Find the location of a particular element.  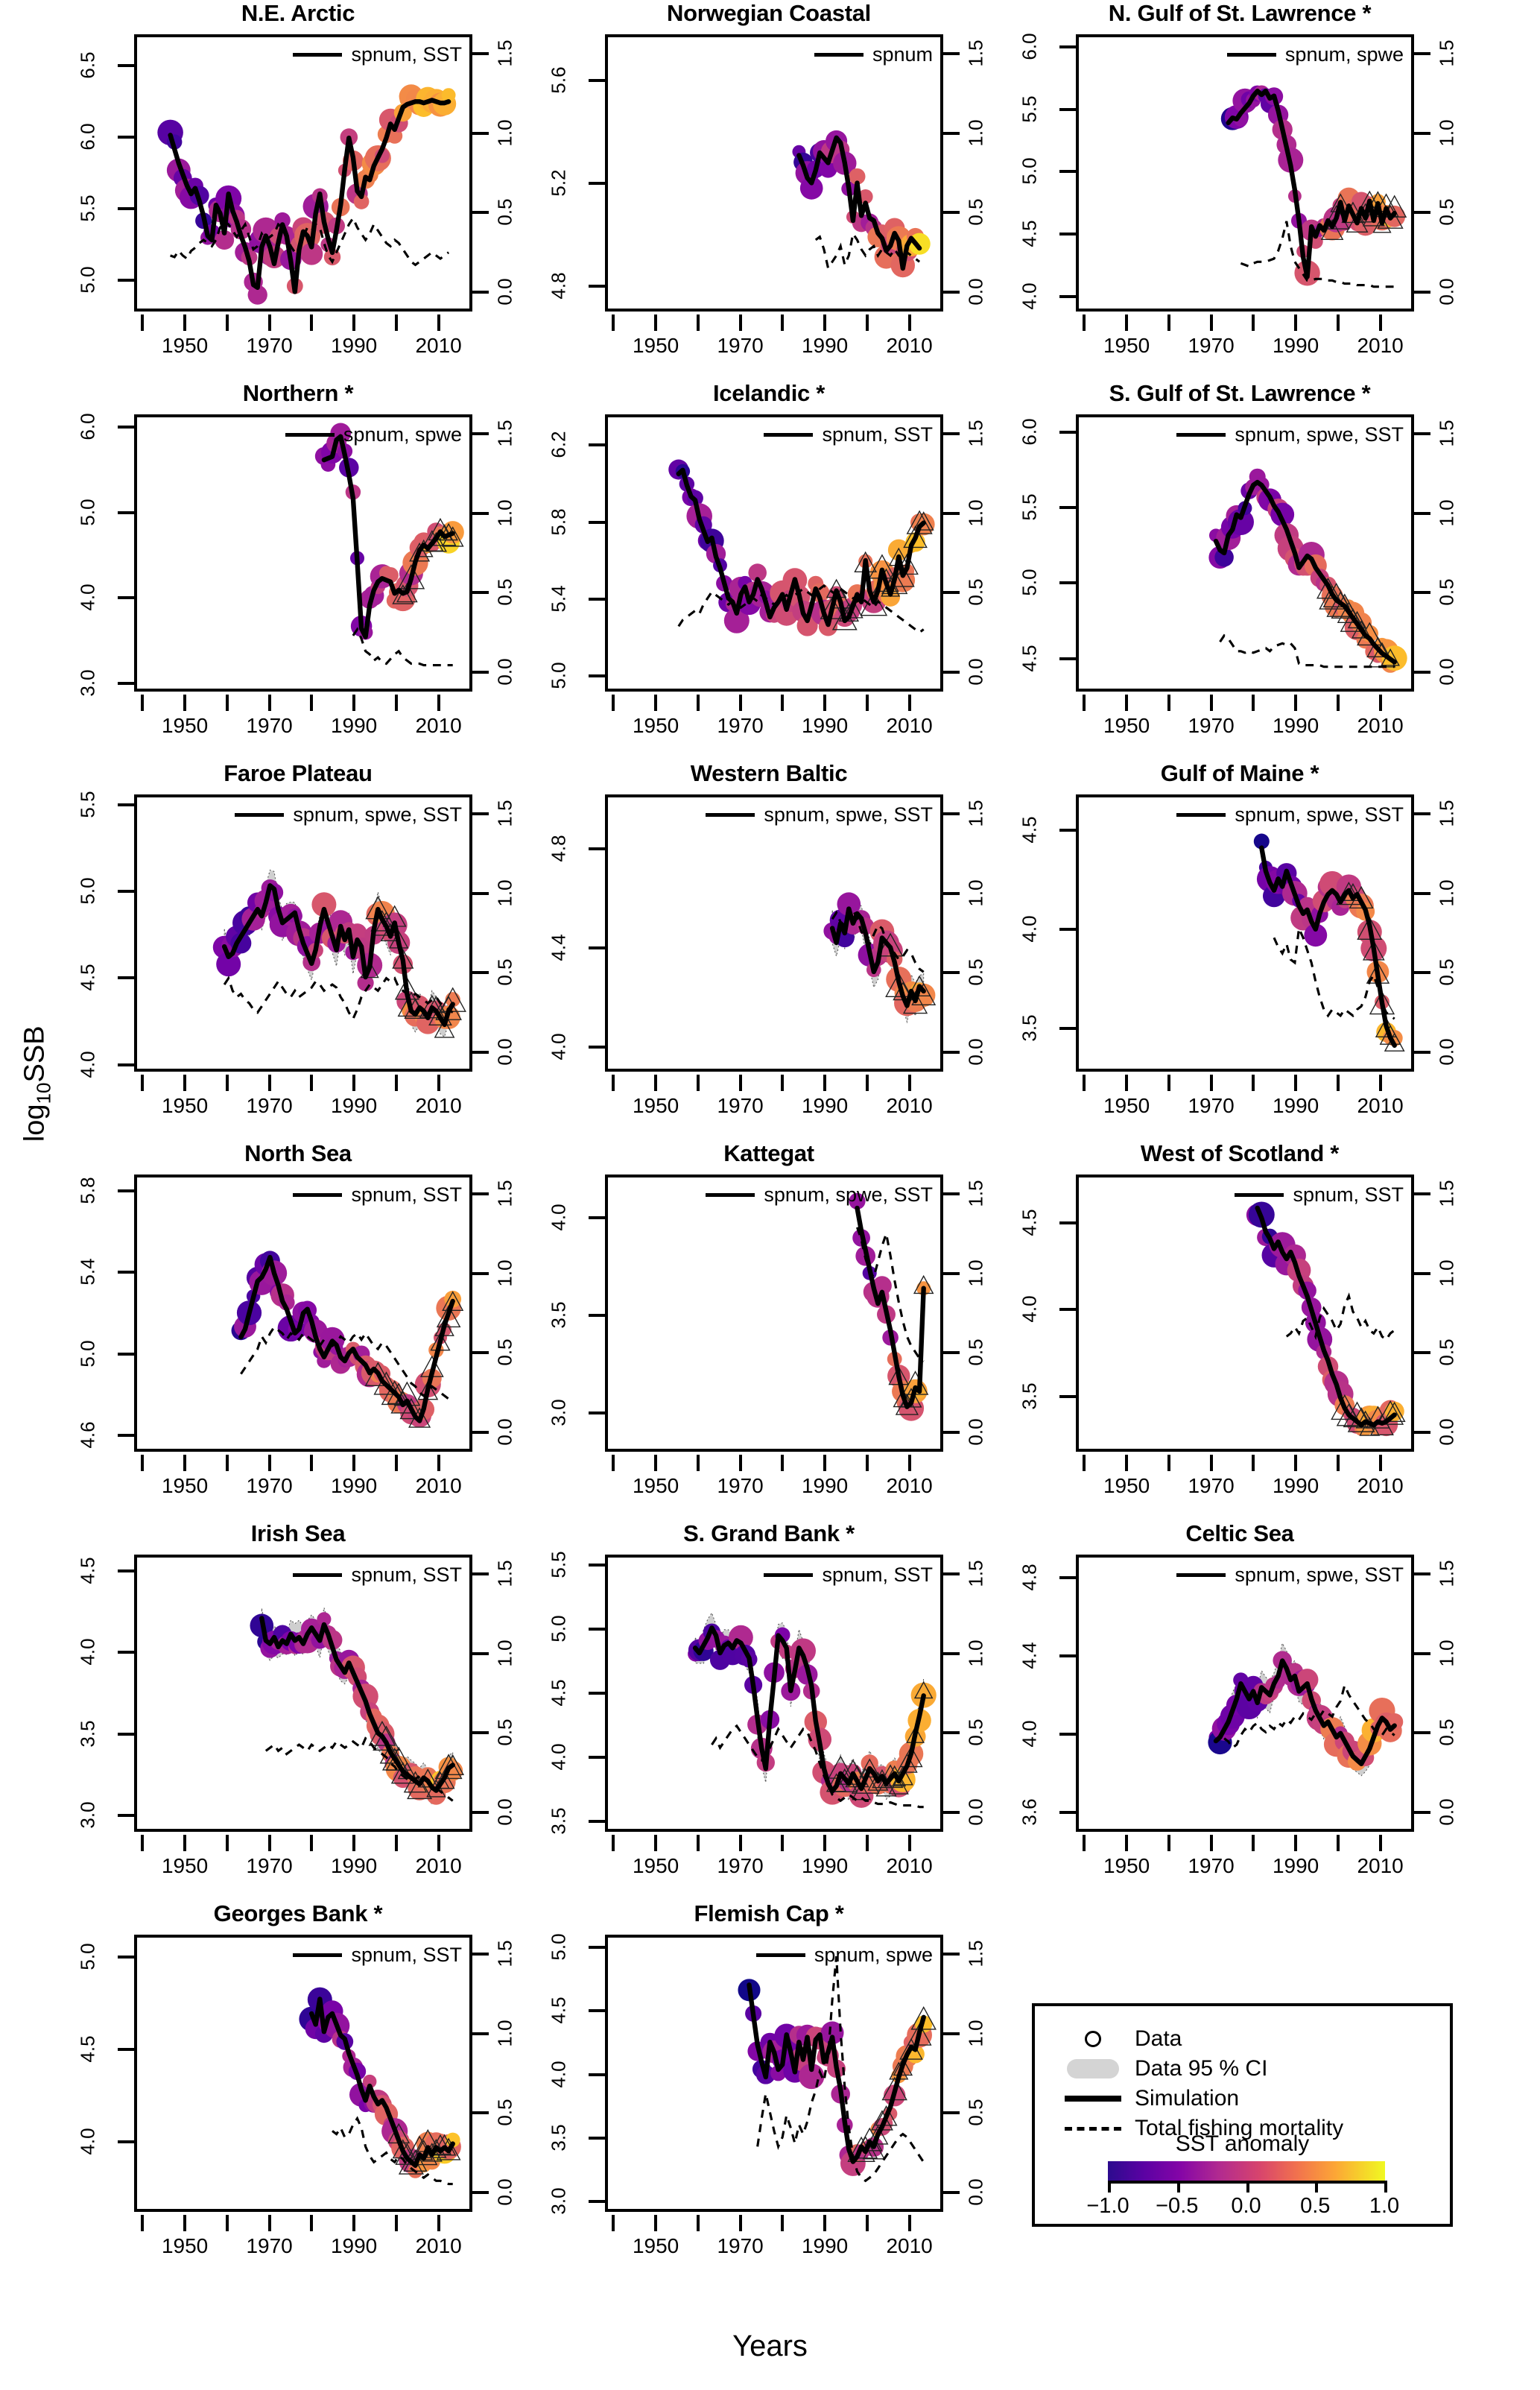

colorbar-tick is located at coordinates (1385, 2187).